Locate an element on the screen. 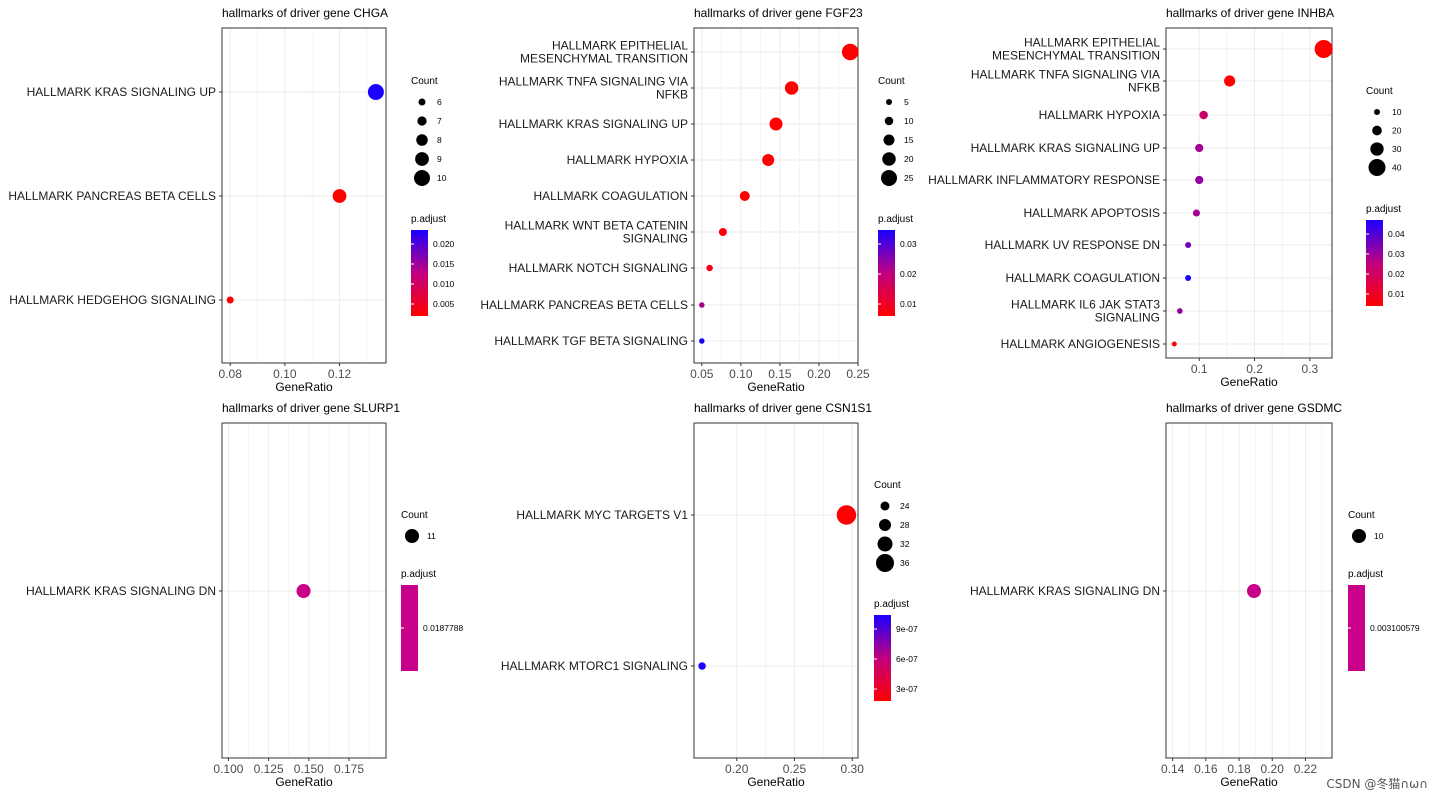 The height and width of the screenshot is (800, 1440). x-tick-label: 0.16 is located at coordinates (1206, 769).